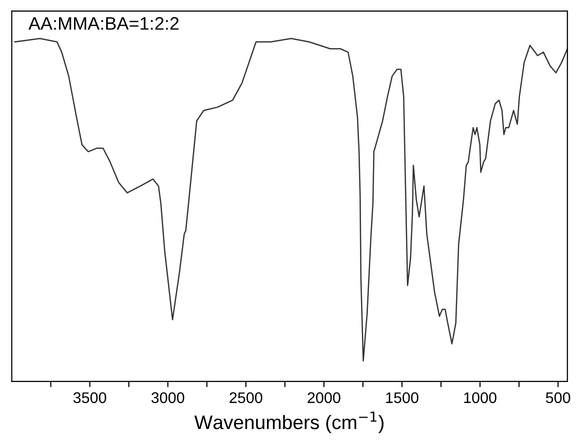 The width and height of the screenshot is (588, 441). Describe the element at coordinates (402, 398) in the screenshot. I see `x-tick-label: 1500` at that location.